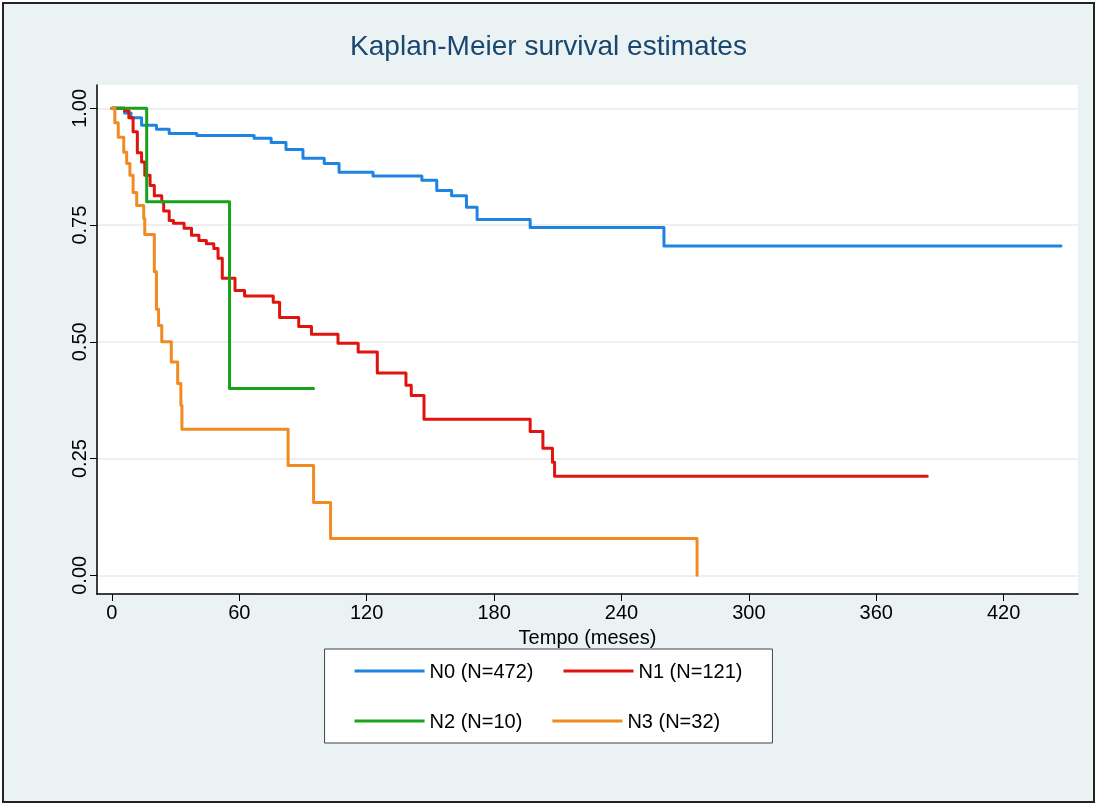 Image resolution: width=1097 pixels, height=805 pixels. Describe the element at coordinates (548, 45) in the screenshot. I see `chart-title: Kaplan-Meier survival estimates` at that location.